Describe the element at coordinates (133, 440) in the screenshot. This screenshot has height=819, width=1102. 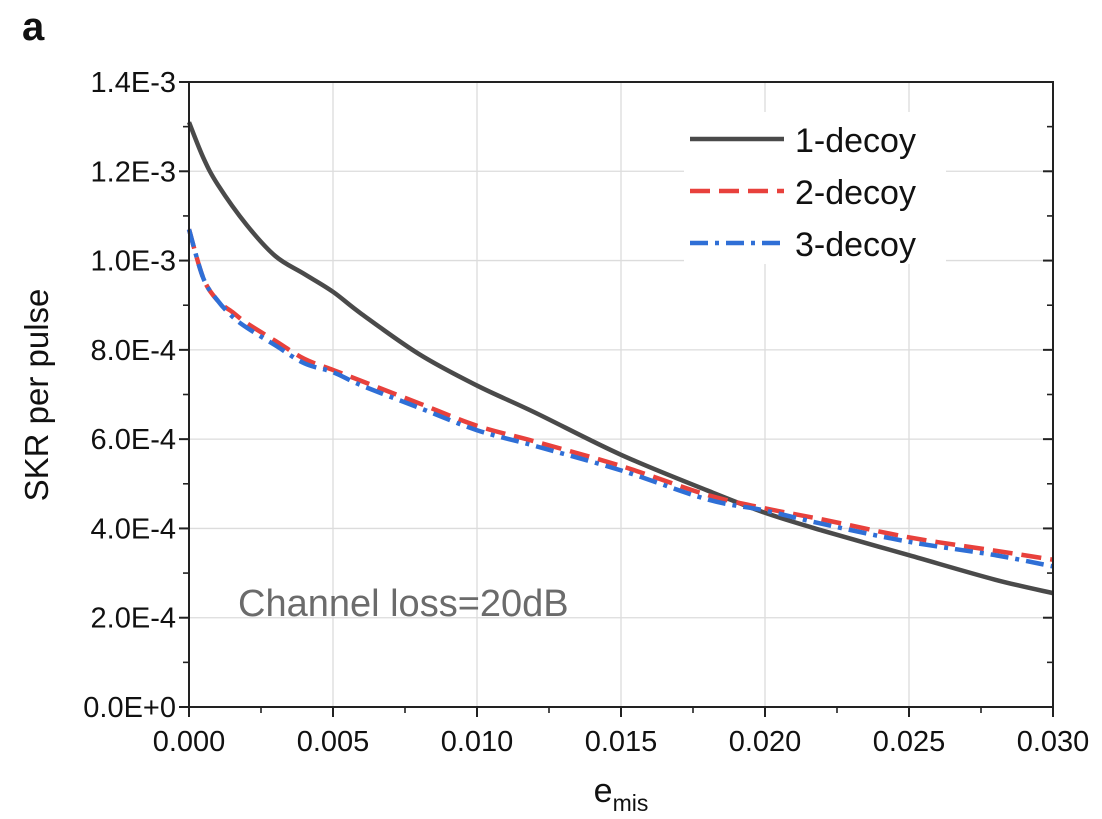
I see `y-tick-label: 6.0E-4` at that location.